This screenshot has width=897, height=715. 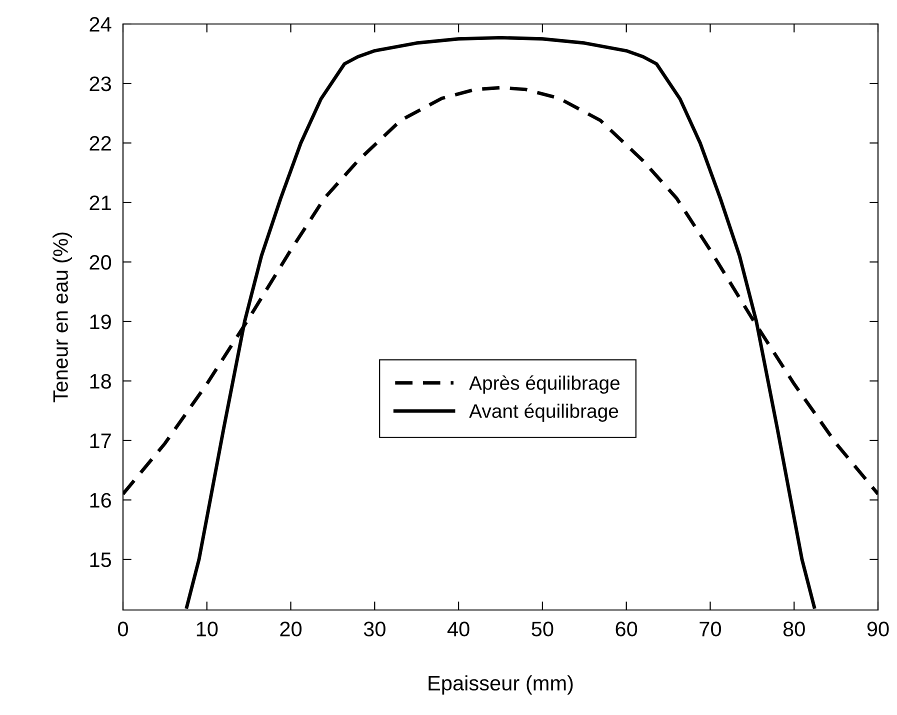 What do you see at coordinates (100, 381) in the screenshot?
I see `y-tick-label: 18` at bounding box center [100, 381].